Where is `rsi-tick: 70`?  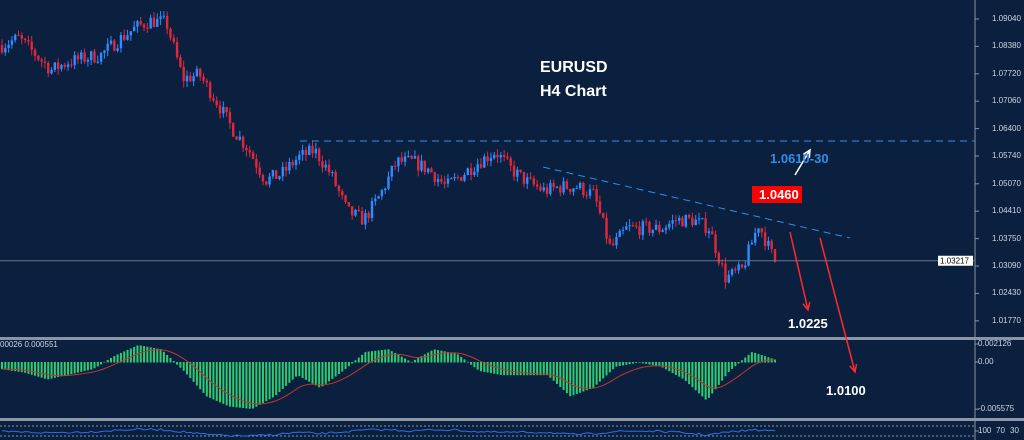
rsi-tick: 70 is located at coordinates (1000, 430).